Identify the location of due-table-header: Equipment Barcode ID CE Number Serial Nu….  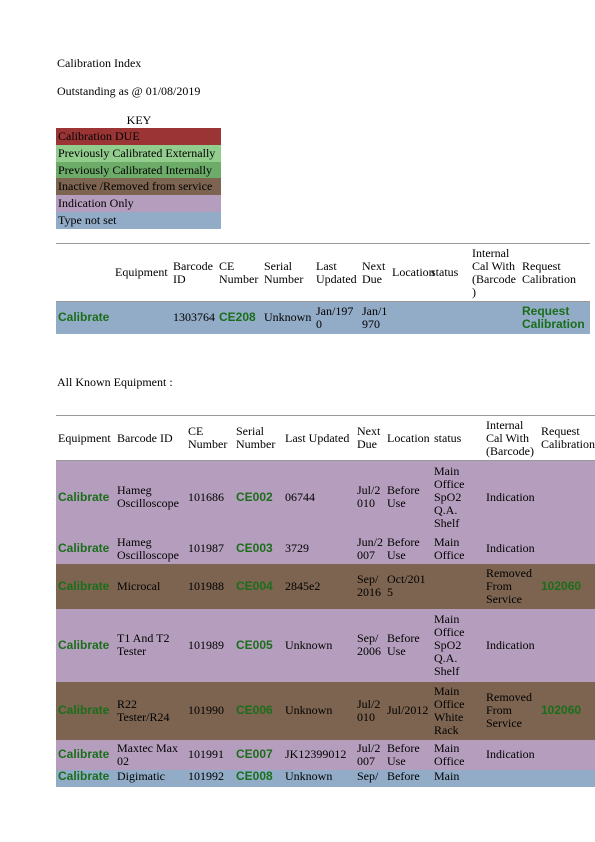
(323, 272).